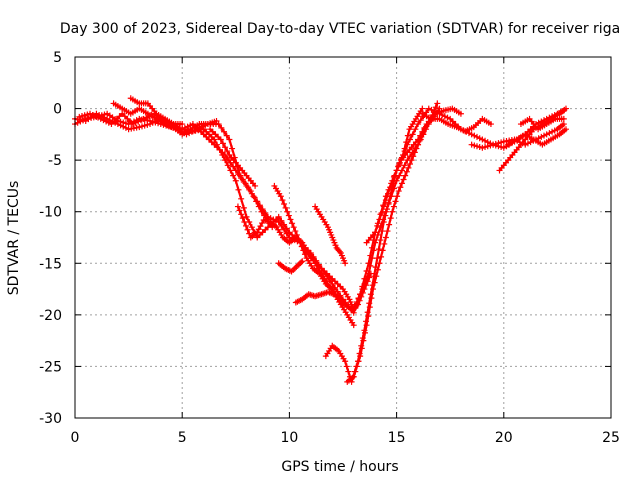 The height and width of the screenshot is (480, 640). What do you see at coordinates (397, 438) in the screenshot?
I see `x-tick-label: 15` at bounding box center [397, 438].